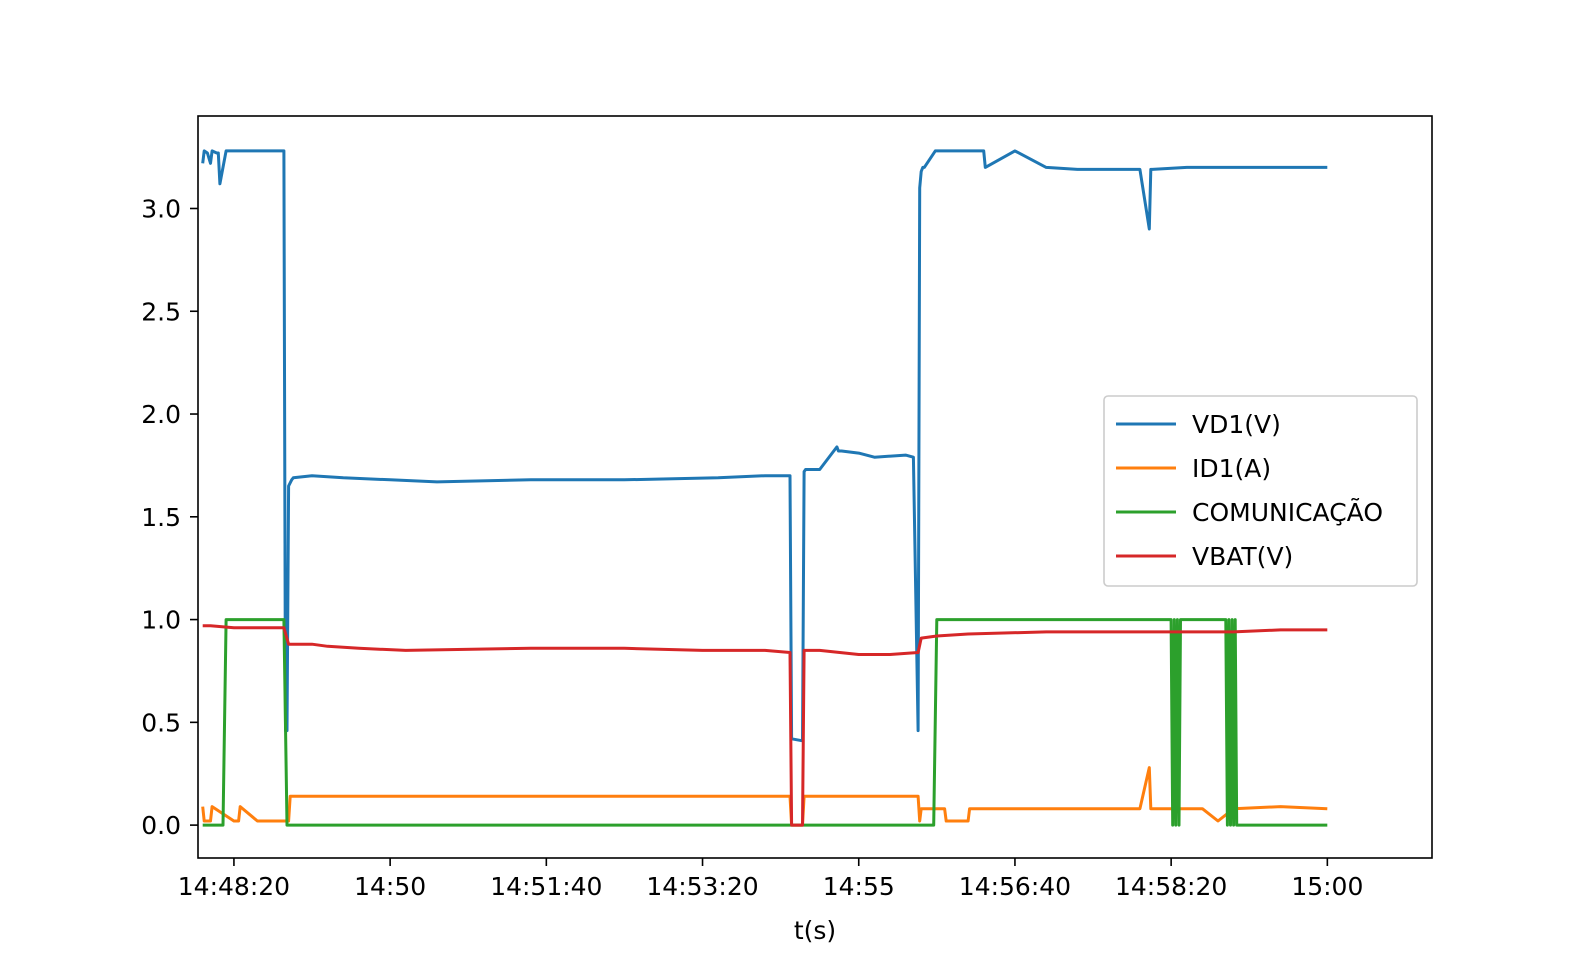 This screenshot has width=1576, height=956. I want to click on legend-label: COMUNICAÇÃO, so click(1287, 512).